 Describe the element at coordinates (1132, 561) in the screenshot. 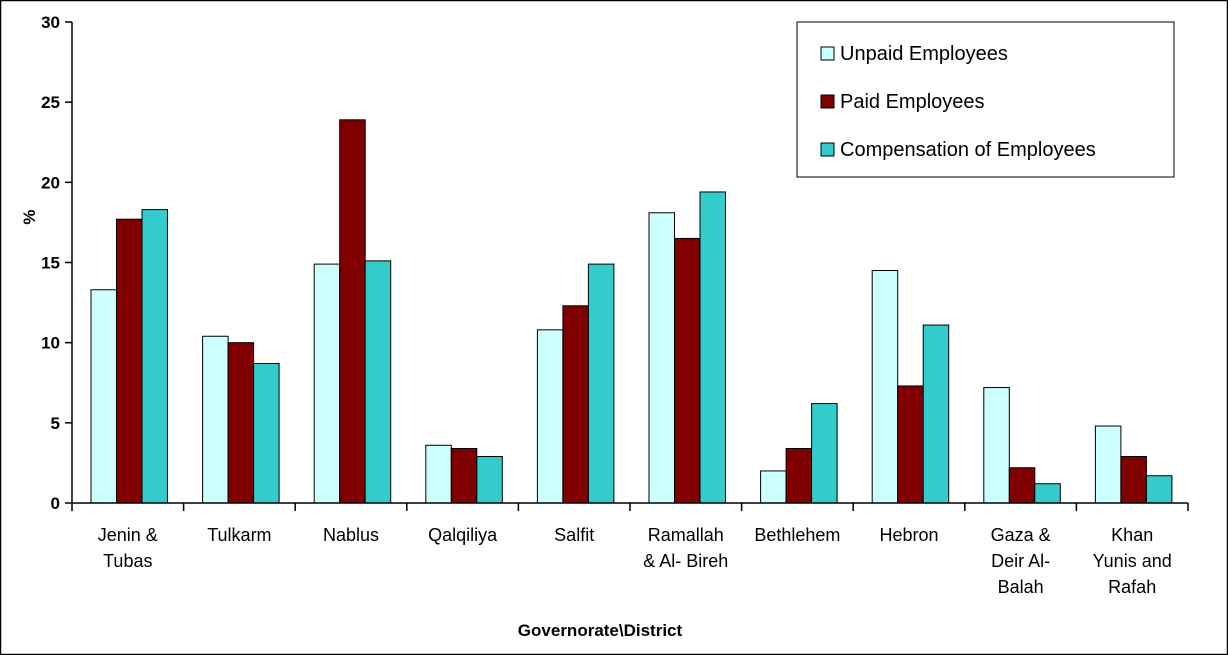

I see `x-tick-label: Yunis and` at that location.